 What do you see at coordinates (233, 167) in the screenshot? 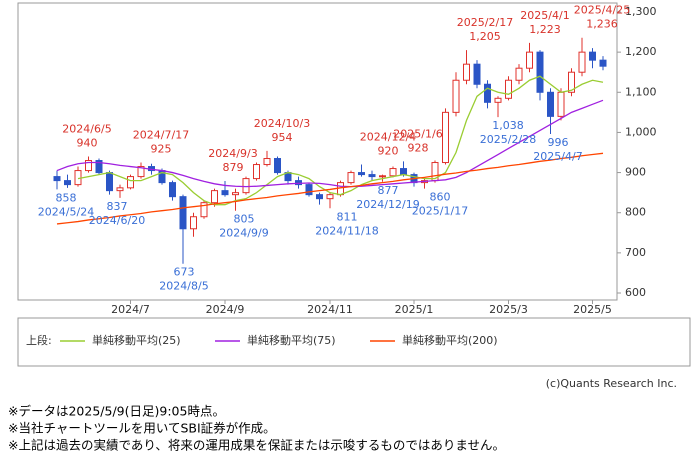
I see `annotation-value: 879` at bounding box center [233, 167].